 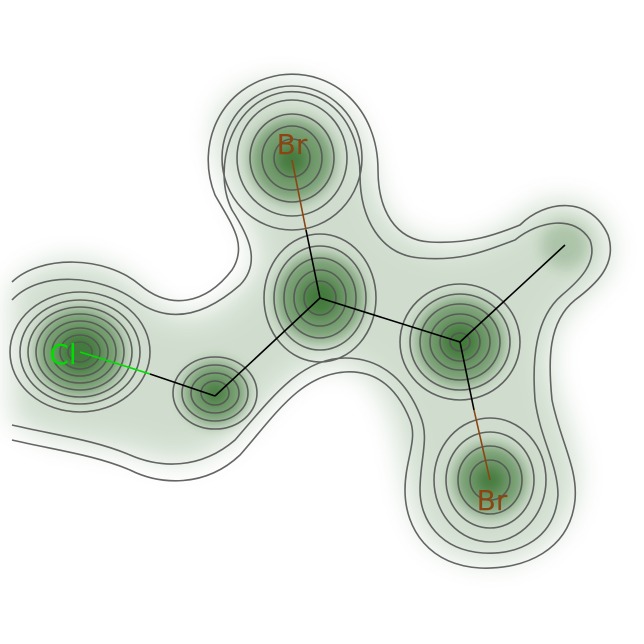 What do you see at coordinates (292, 144) in the screenshot?
I see `atom-label-br-top: Br` at bounding box center [292, 144].